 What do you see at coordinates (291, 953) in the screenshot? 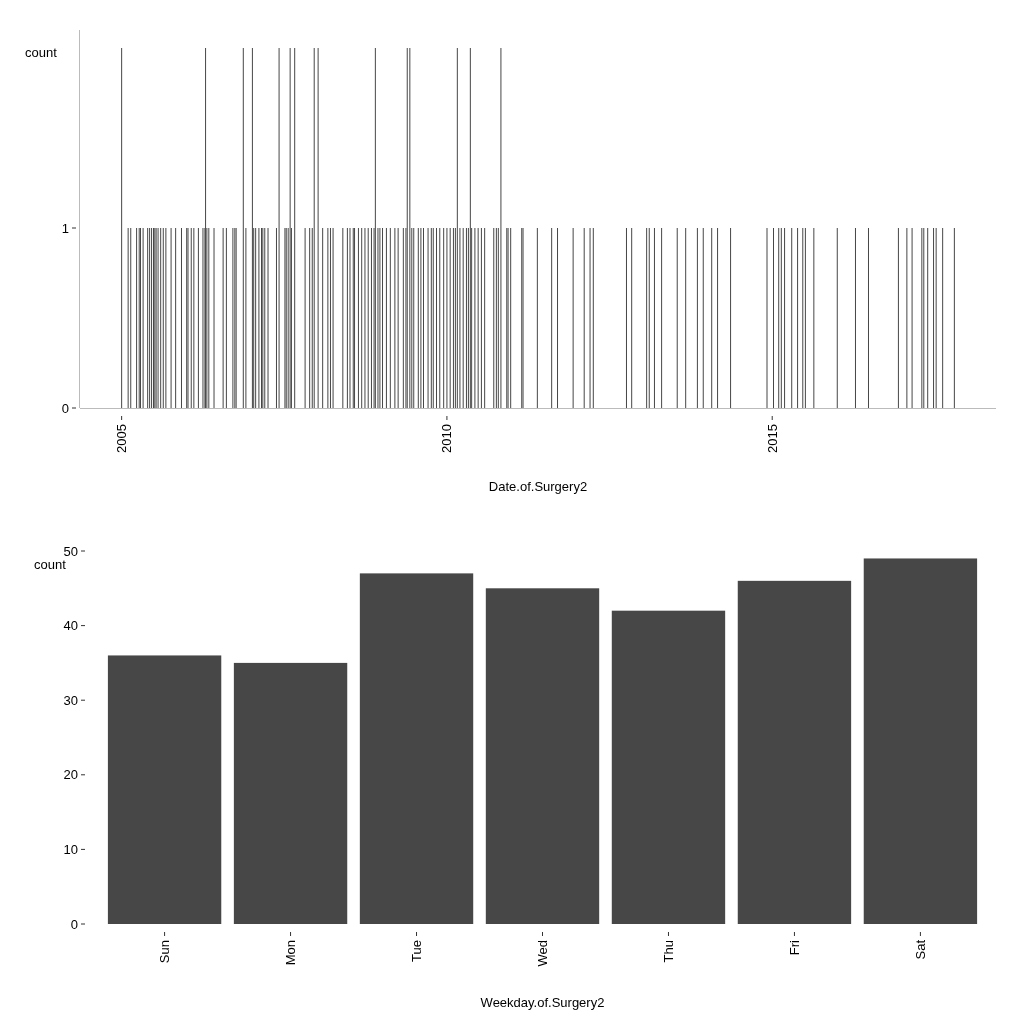
I see `x-tick-label: Mon` at bounding box center [291, 953].